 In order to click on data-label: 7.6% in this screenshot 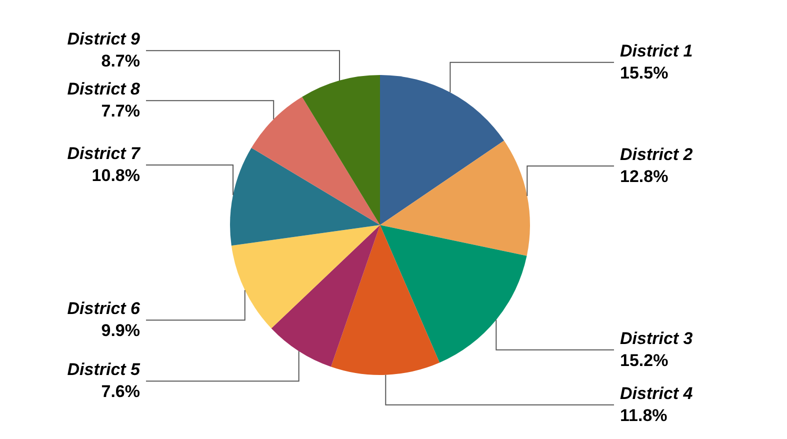, I will do `click(120, 392)`.